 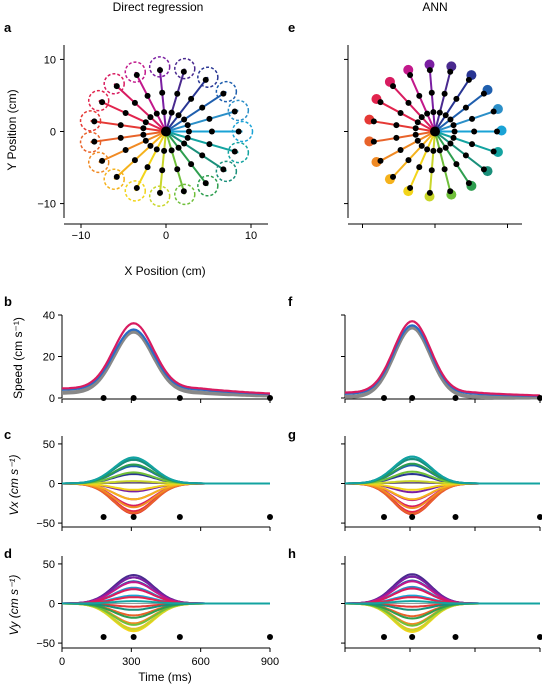 I want to click on series-line-g, so click(x=442, y=470).